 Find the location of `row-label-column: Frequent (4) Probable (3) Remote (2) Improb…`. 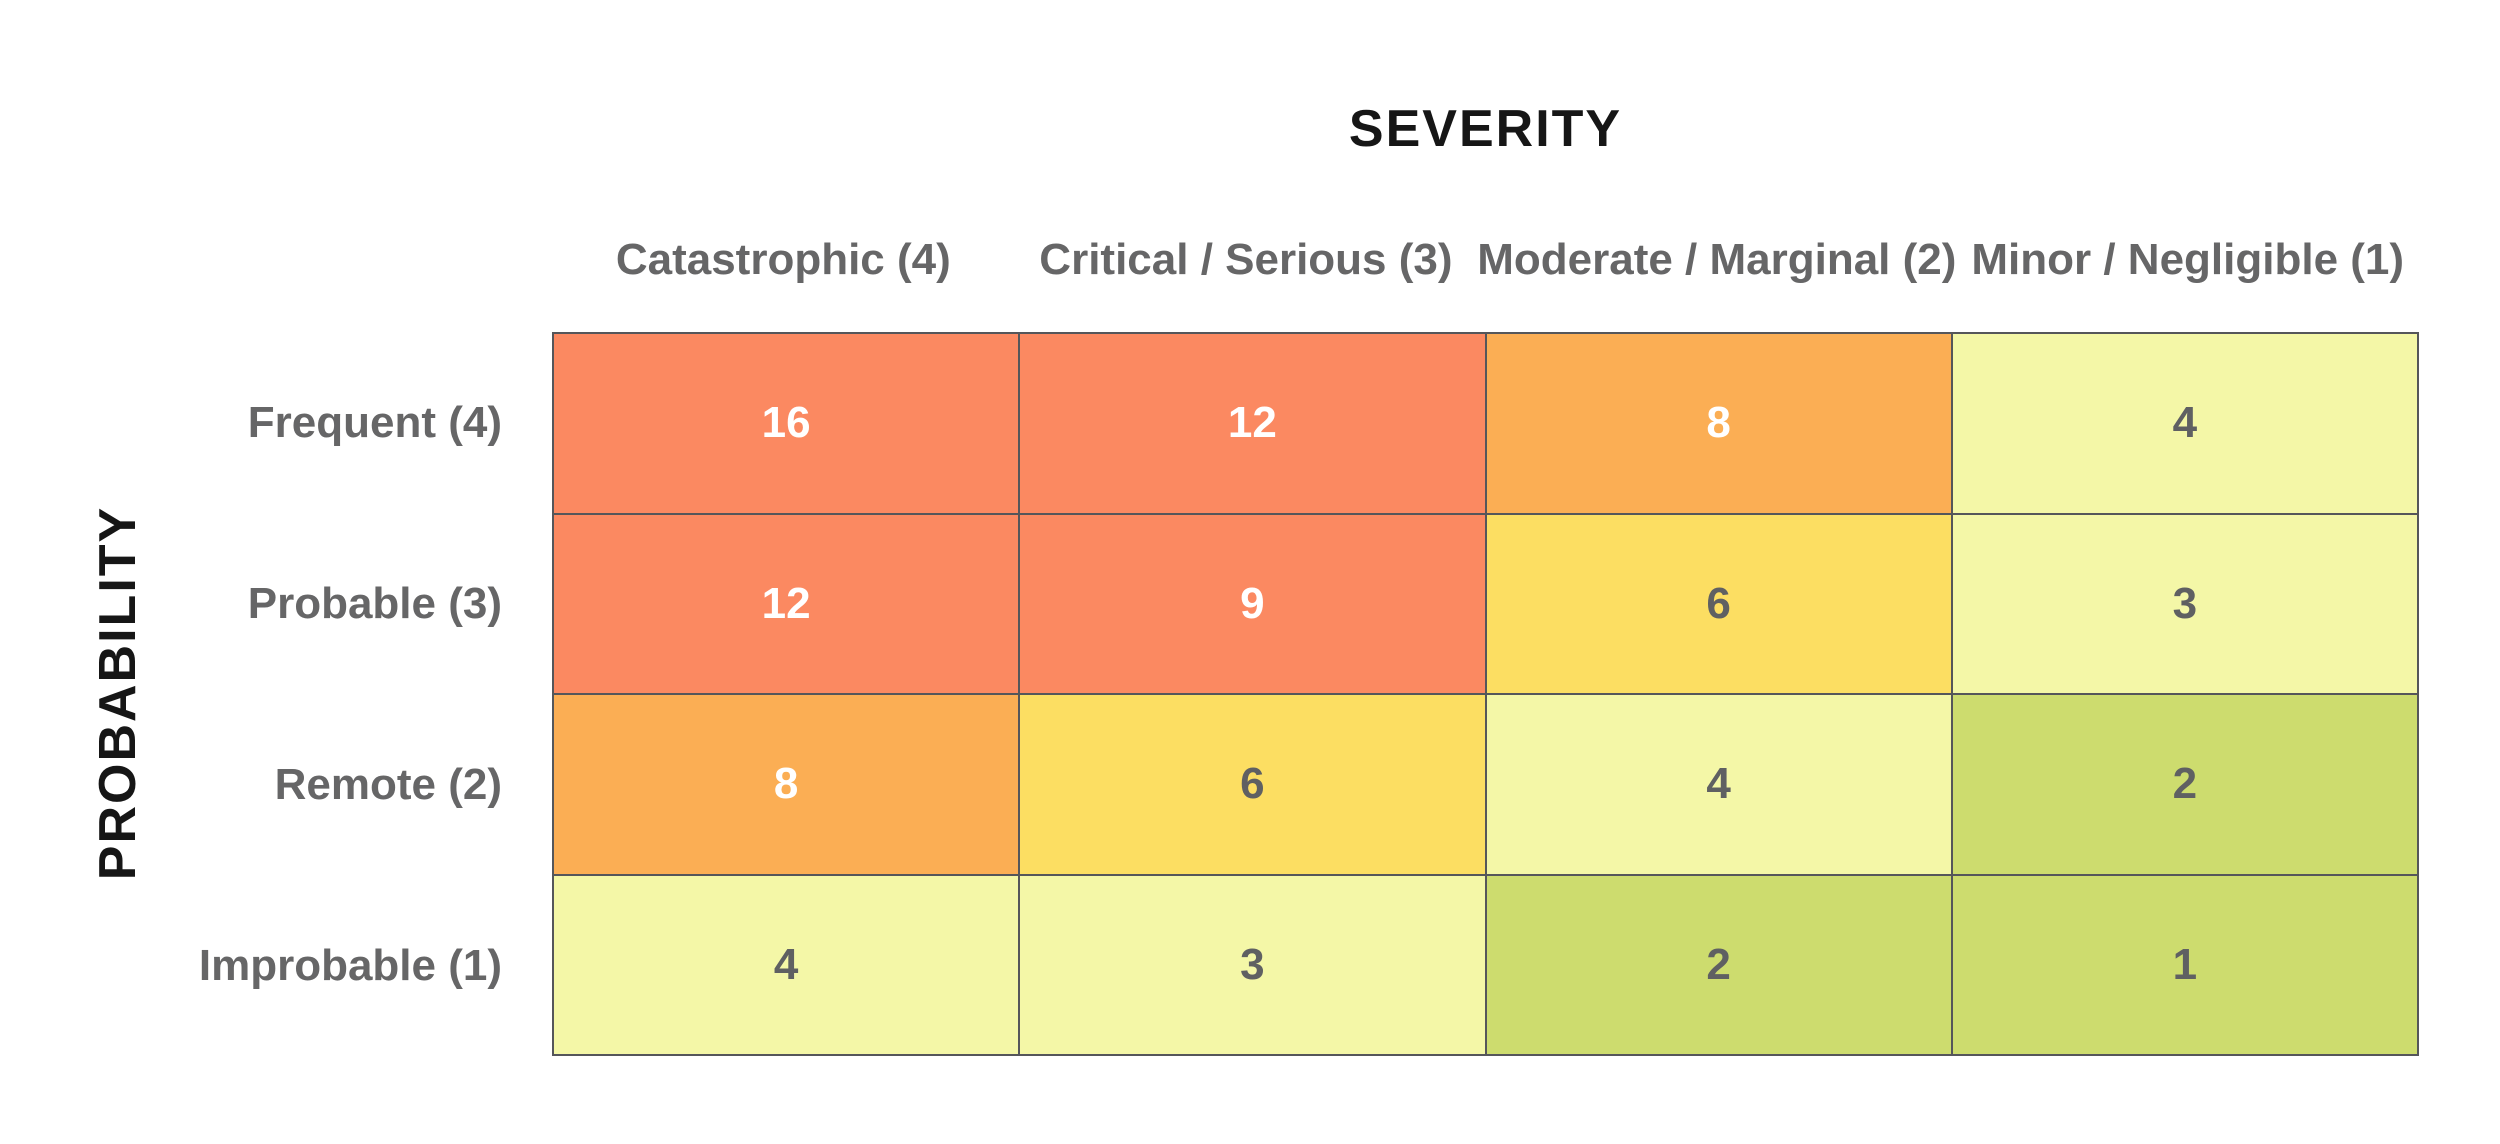

row-label-column: Frequent (4) Probable (3) Remote (2) Improb… is located at coordinates (251, 694).